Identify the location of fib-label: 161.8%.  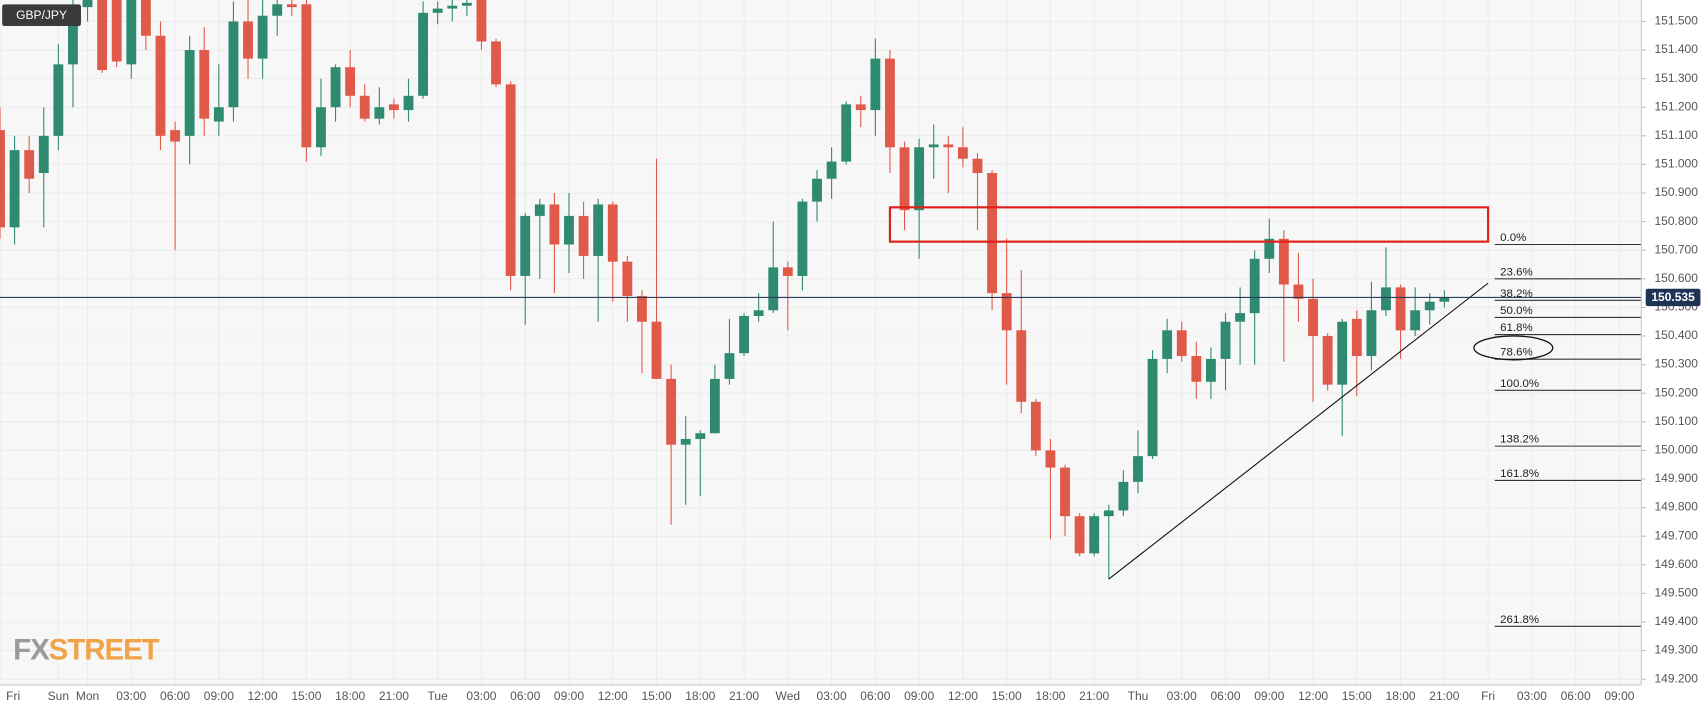
(1519, 474).